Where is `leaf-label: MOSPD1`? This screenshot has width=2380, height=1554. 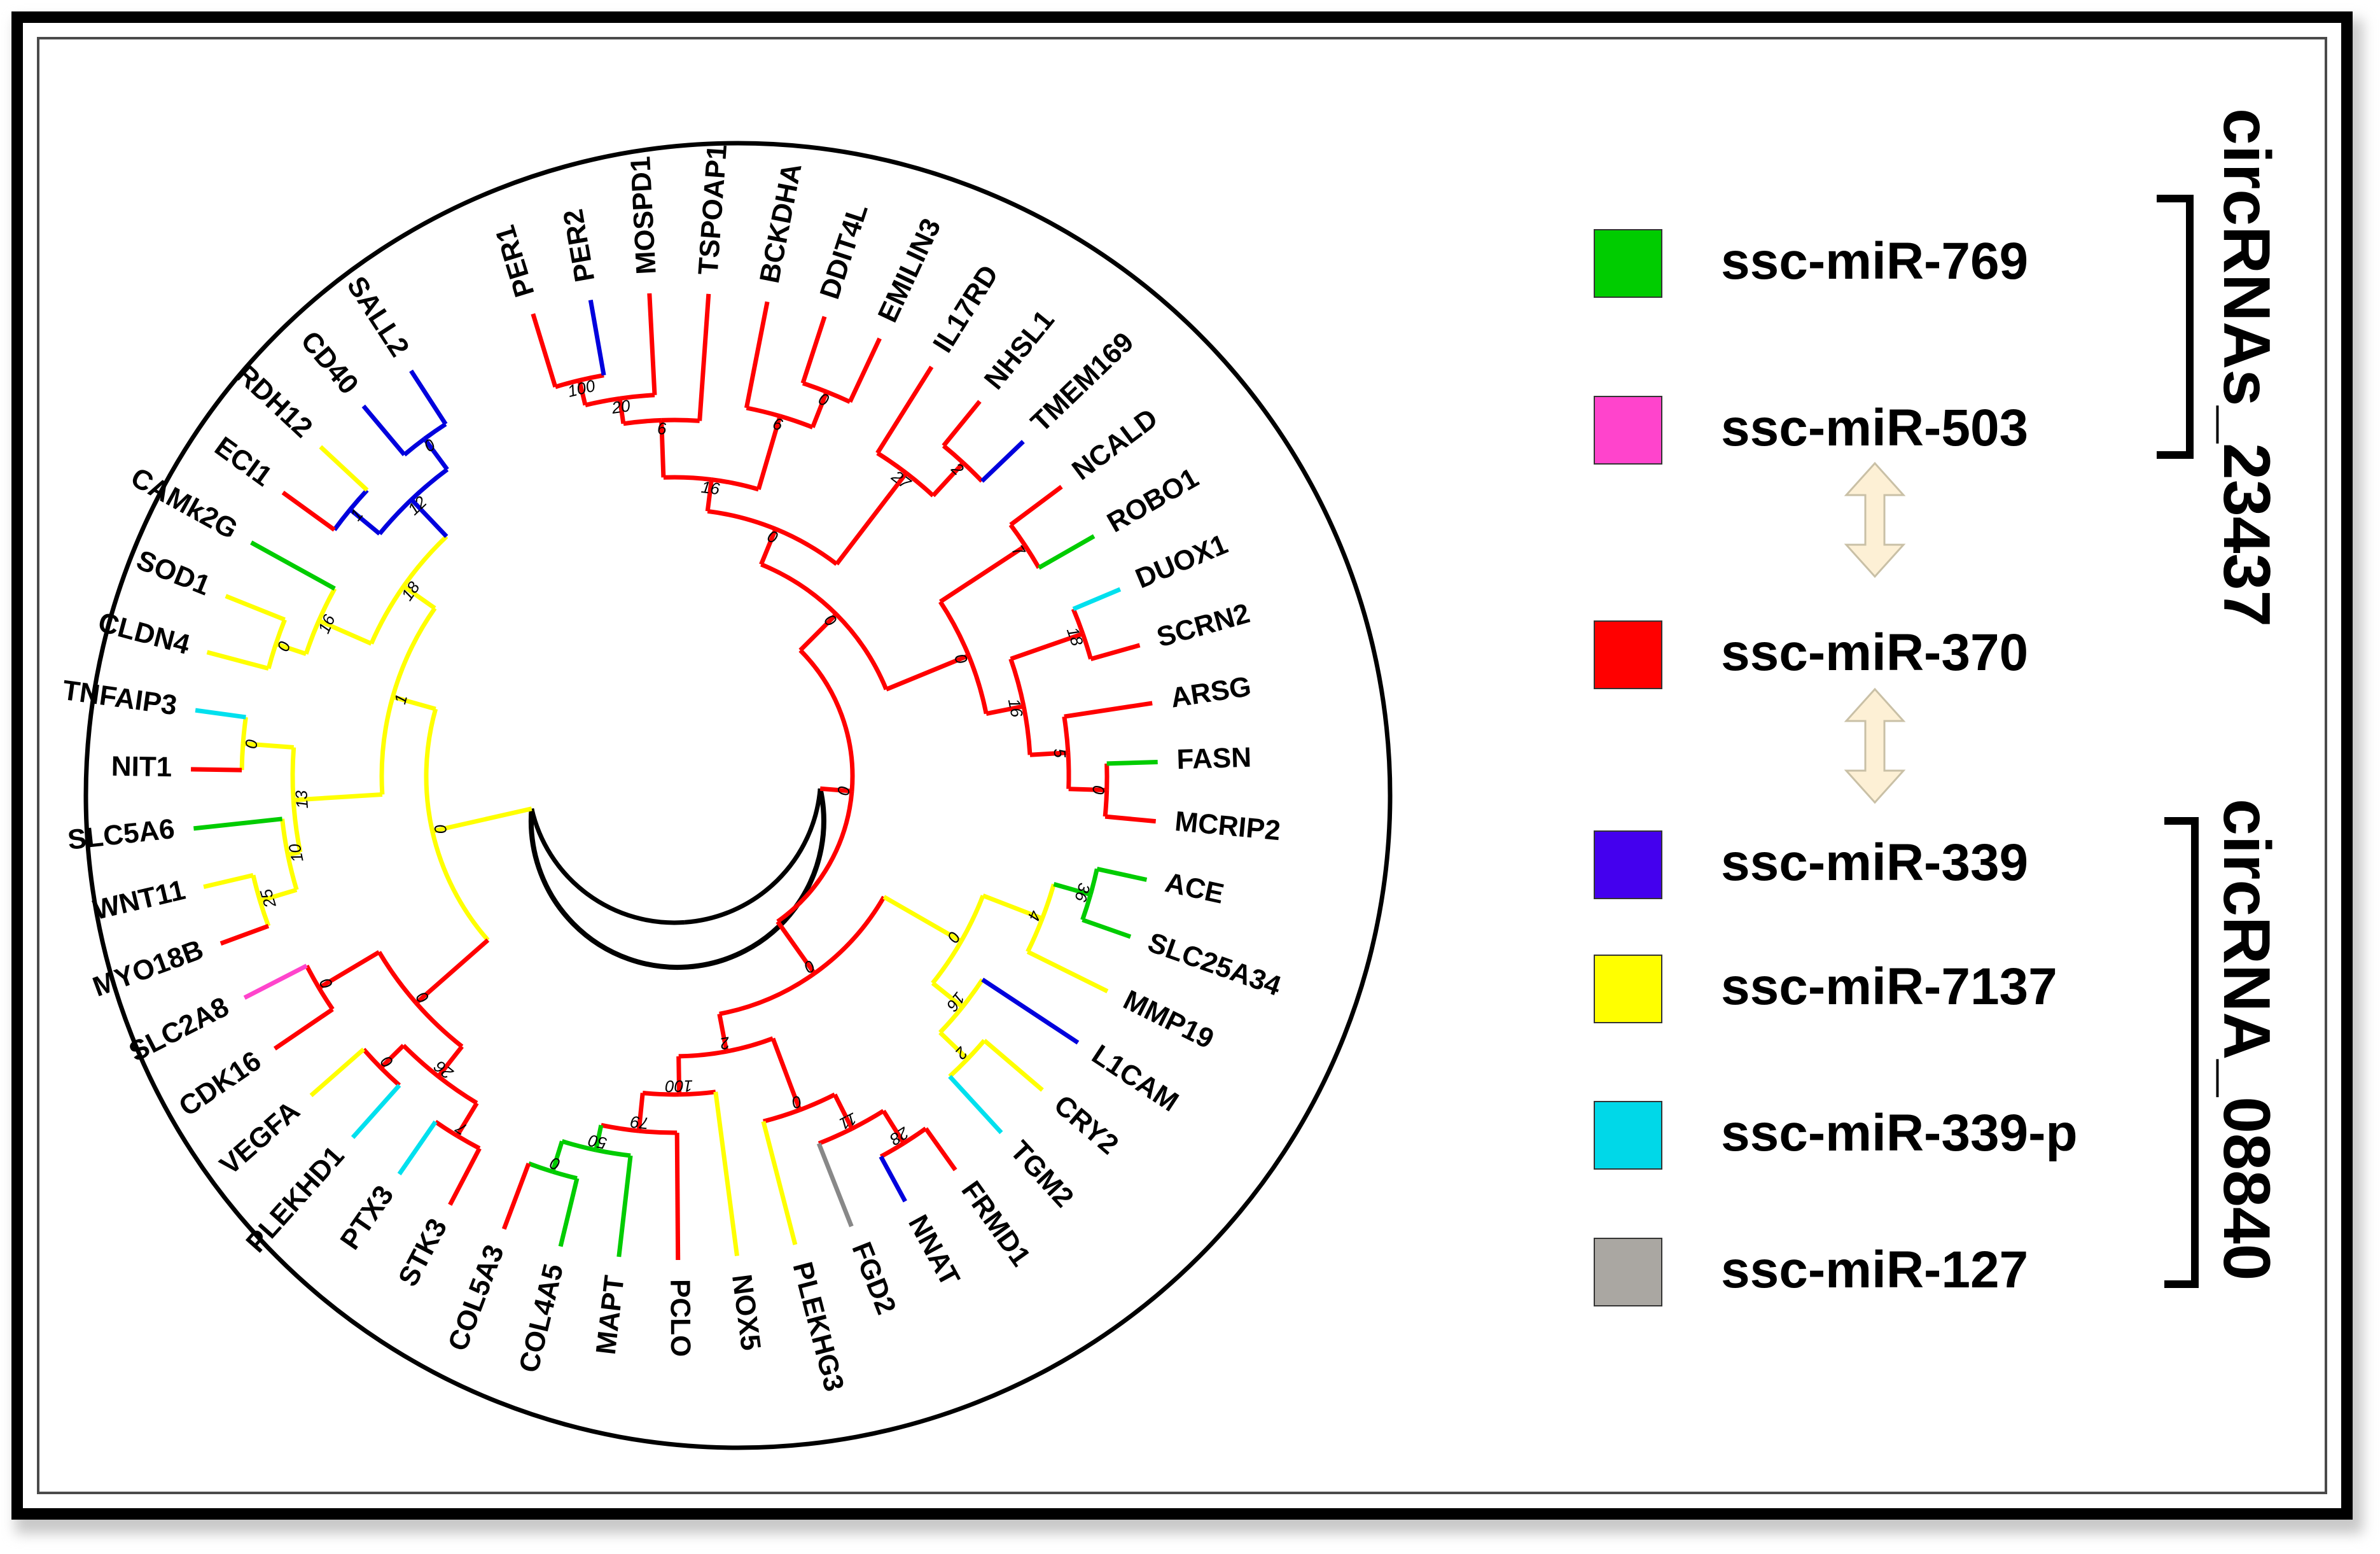 leaf-label: MOSPD1 is located at coordinates (643, 215).